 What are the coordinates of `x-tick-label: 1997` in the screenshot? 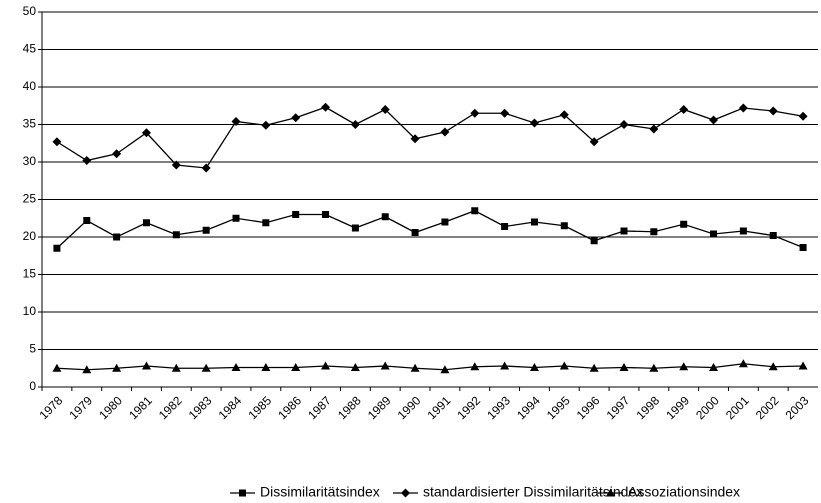 It's located at (618, 407).